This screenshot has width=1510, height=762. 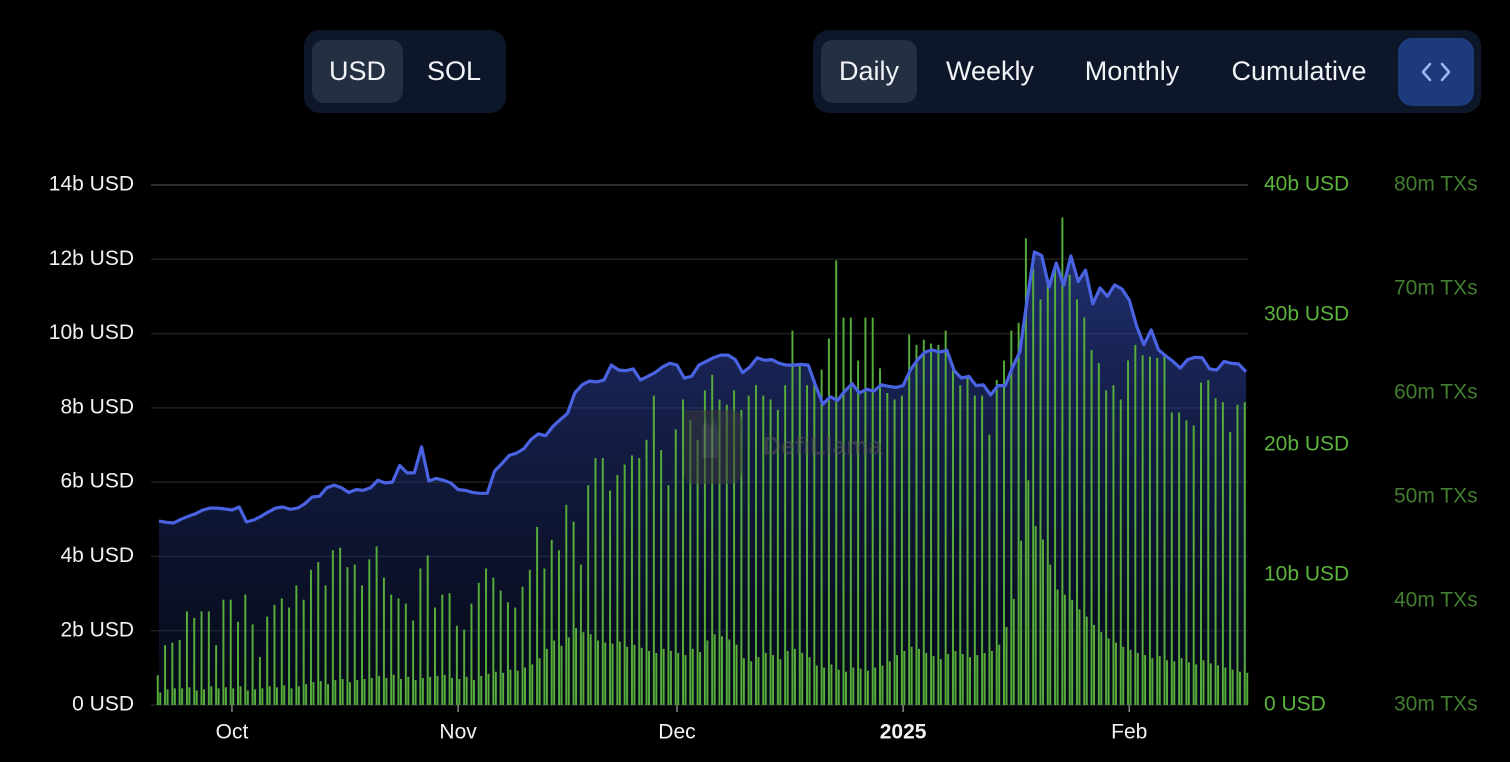 I want to click on y3-tick-label: 50m TXs, so click(x=1436, y=496).